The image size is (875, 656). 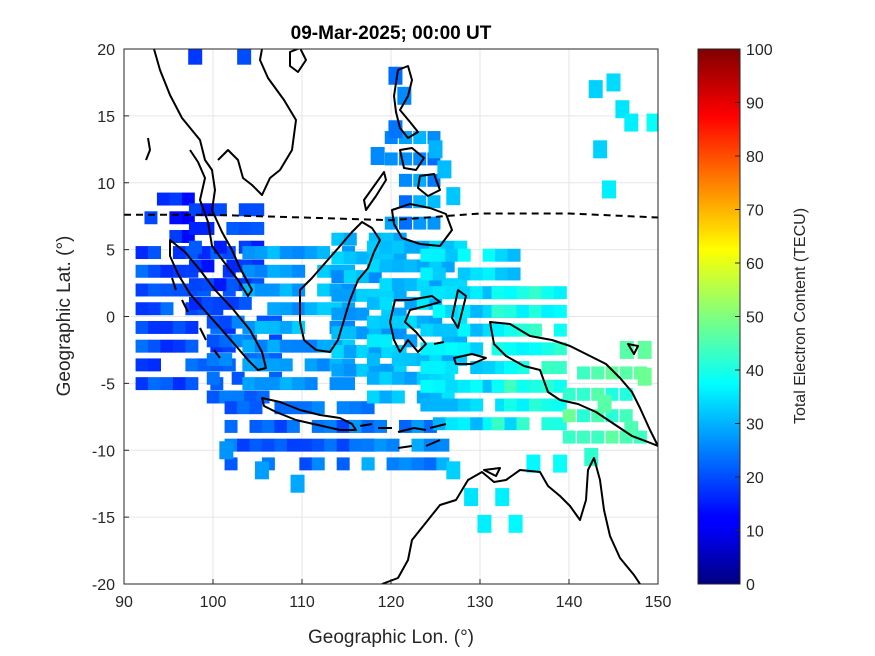 What do you see at coordinates (406, 102) in the screenshot?
I see `coastline-luzon` at bounding box center [406, 102].